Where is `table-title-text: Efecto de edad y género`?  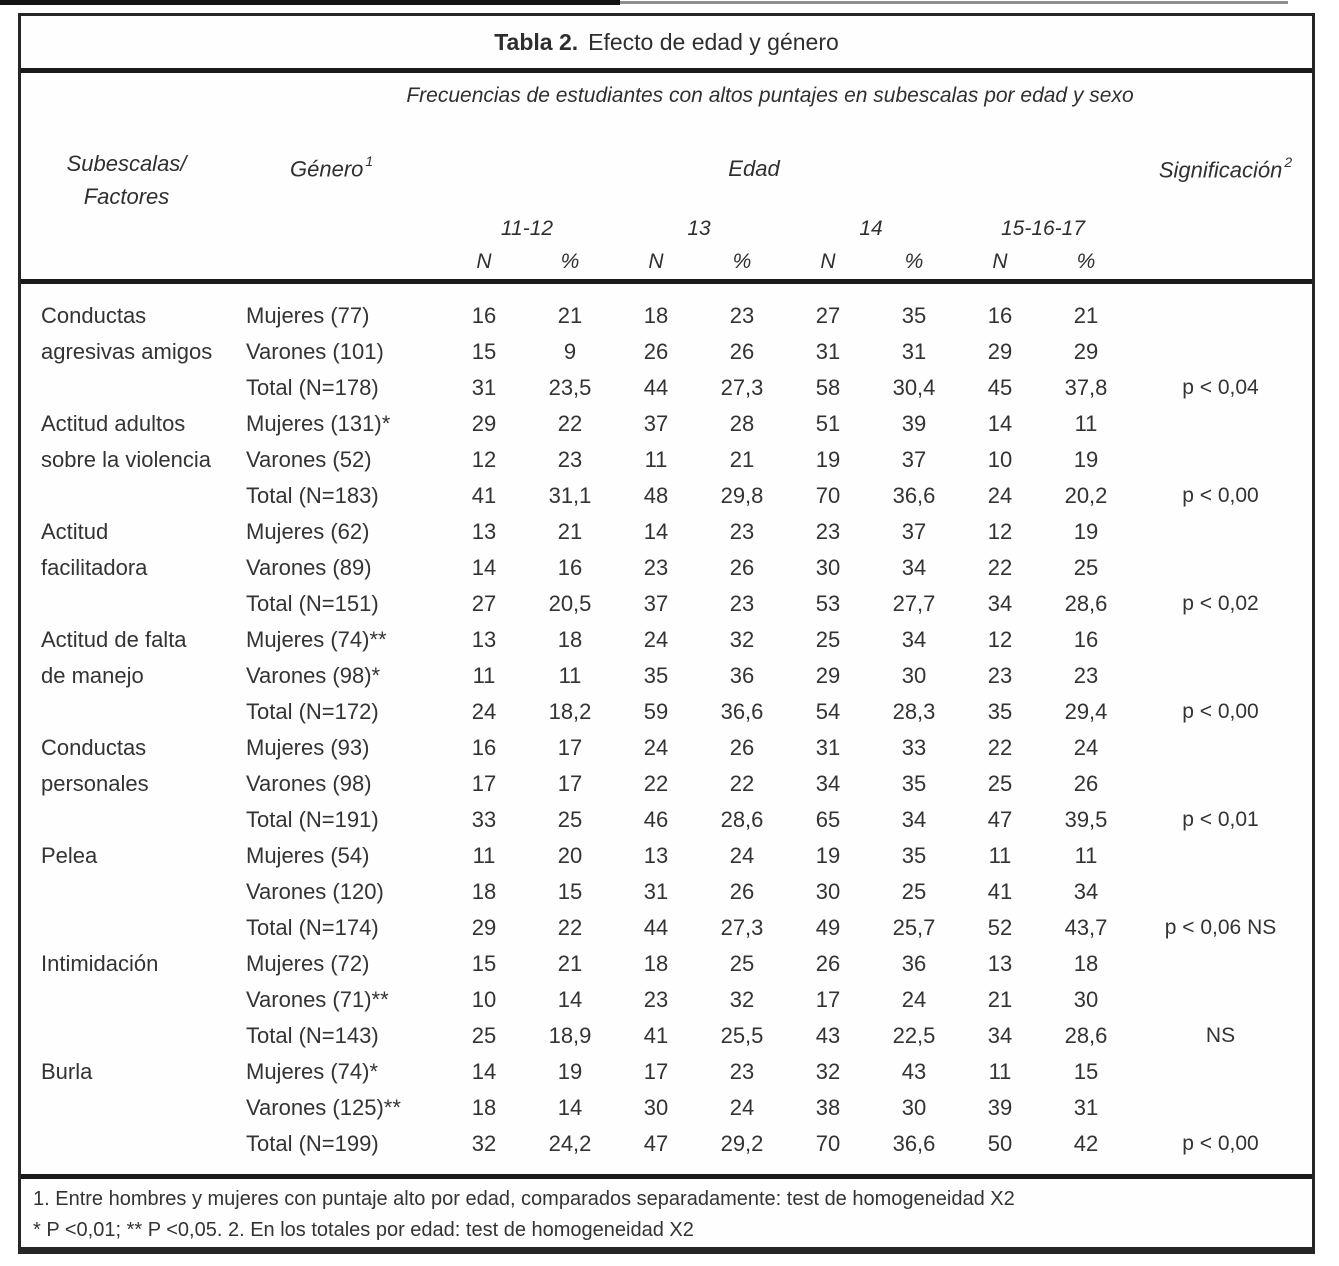 table-title-text: Efecto de edad y género is located at coordinates (713, 42).